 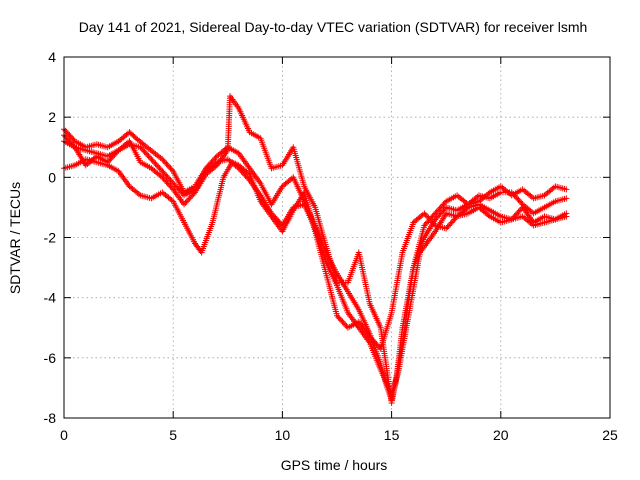 What do you see at coordinates (173, 435) in the screenshot?
I see `x-tick-label: 5` at bounding box center [173, 435].